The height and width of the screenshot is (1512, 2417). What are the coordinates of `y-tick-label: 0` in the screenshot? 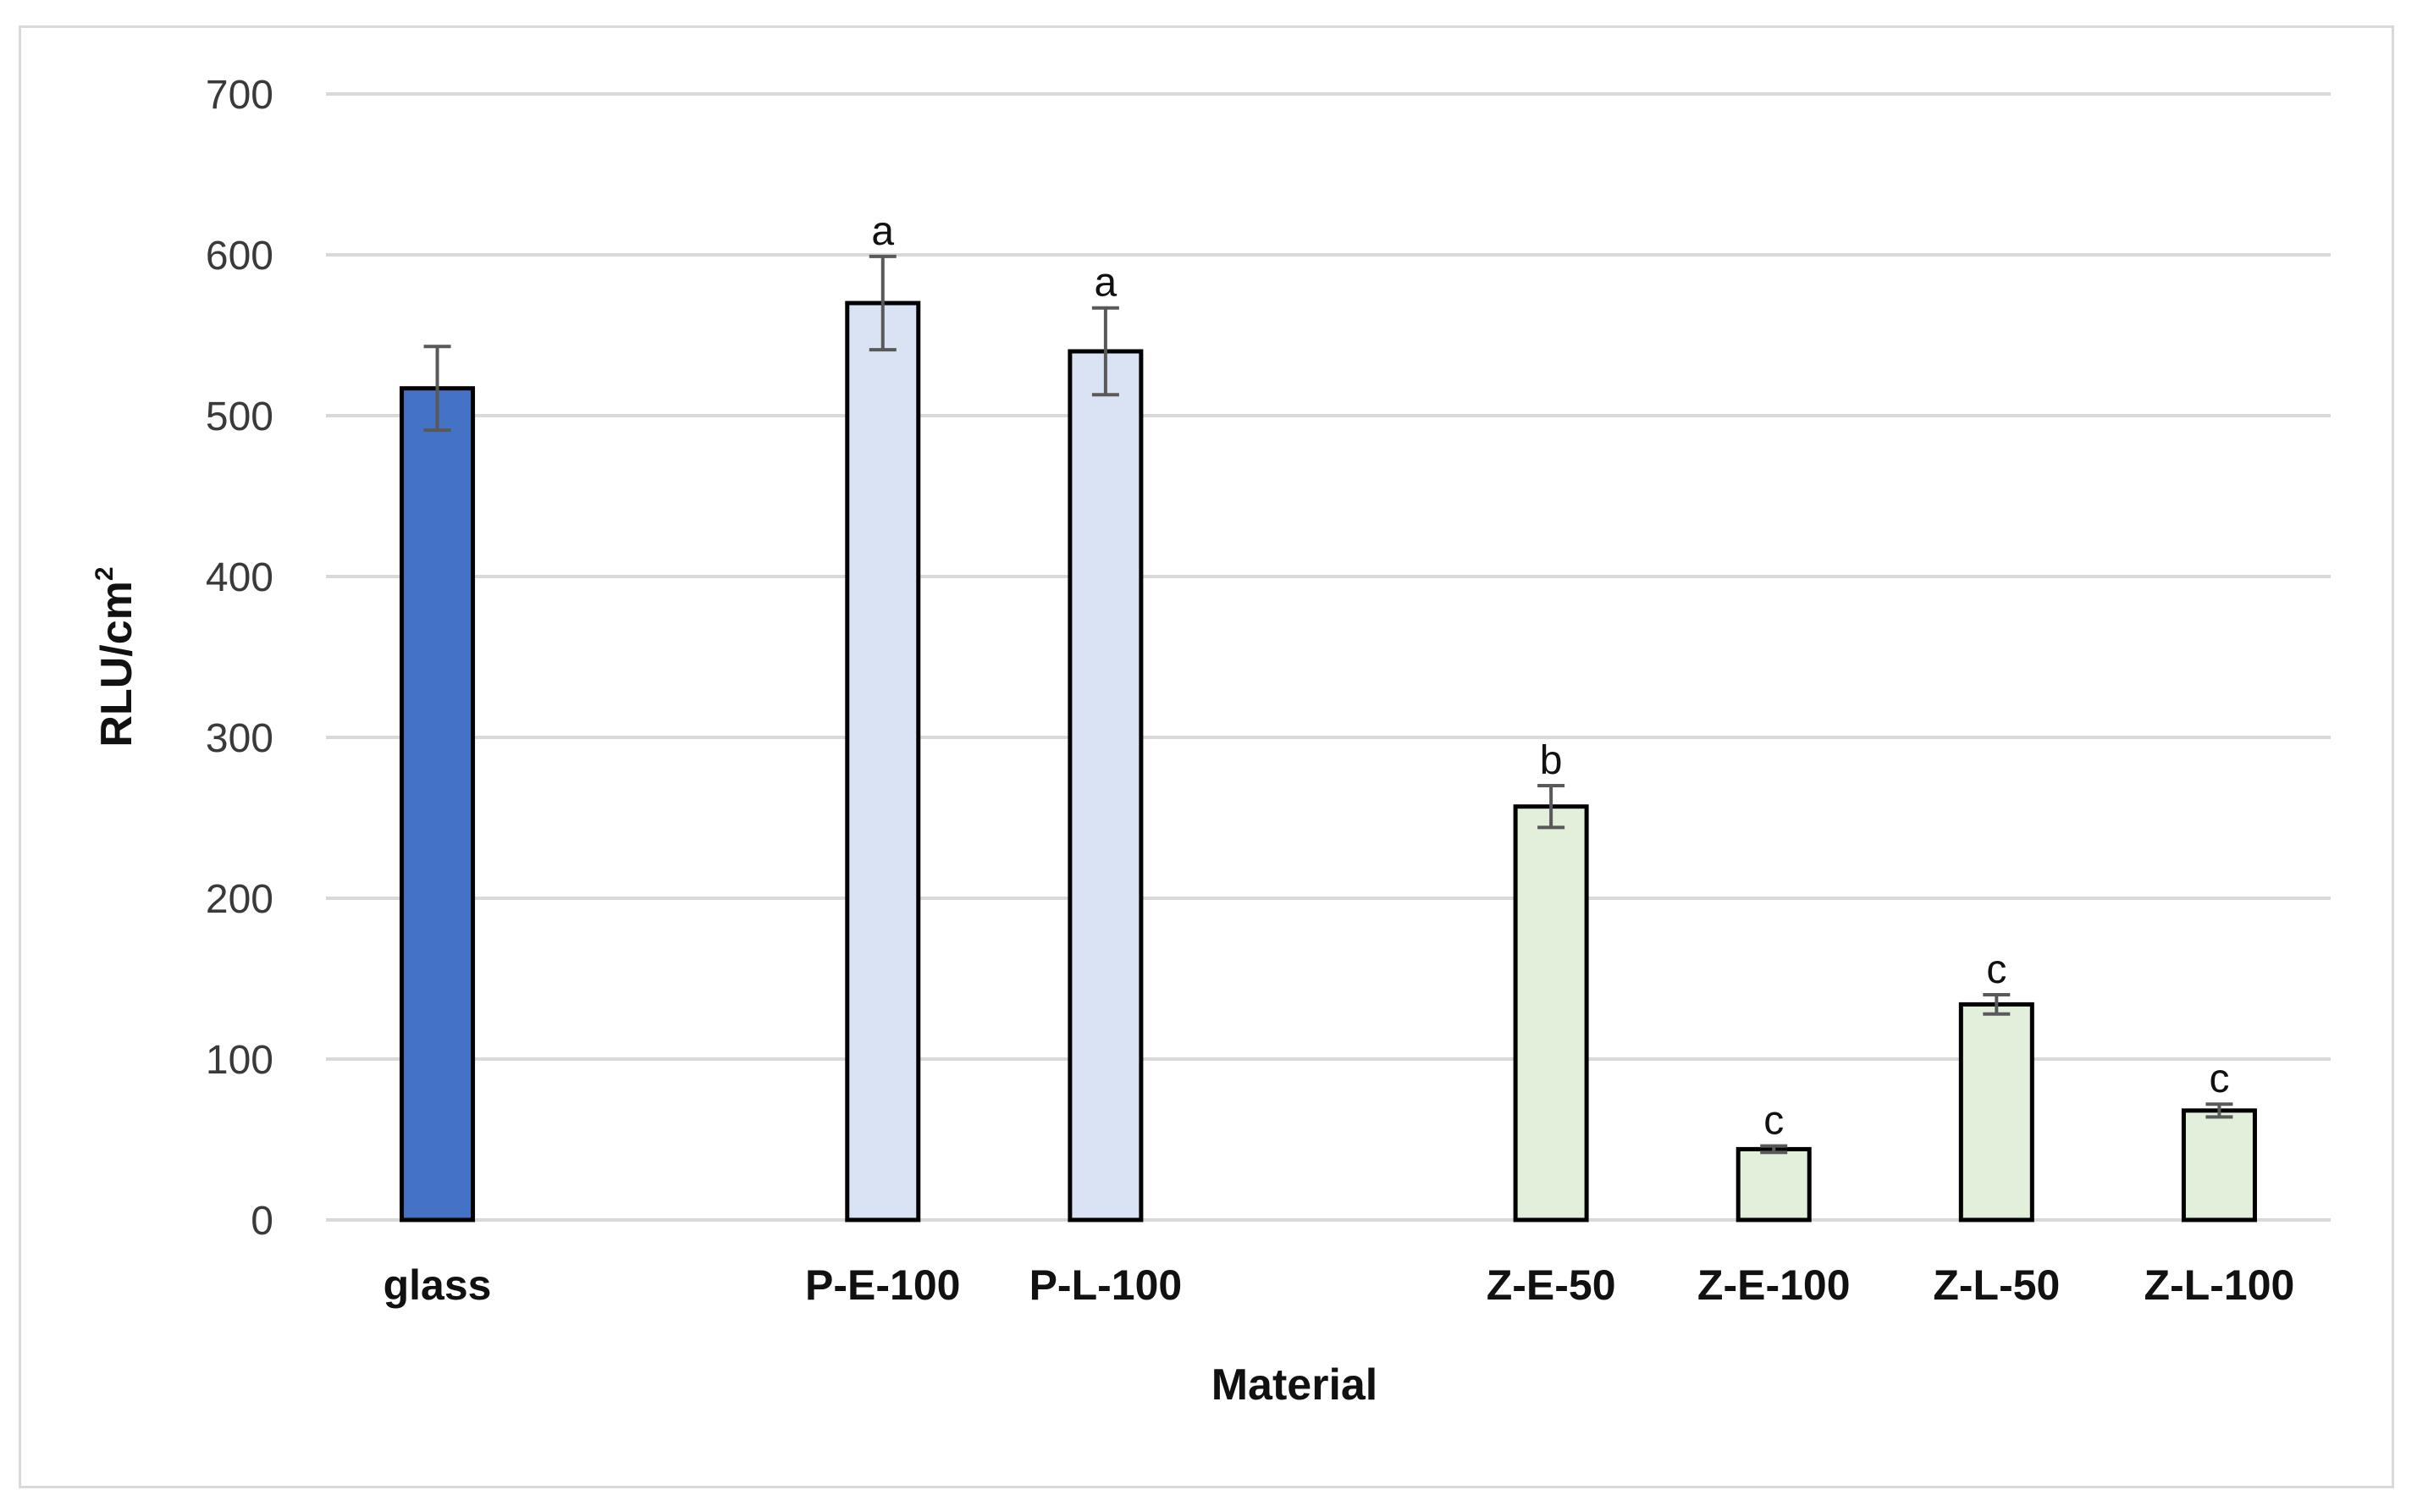 It's located at (262, 1221).